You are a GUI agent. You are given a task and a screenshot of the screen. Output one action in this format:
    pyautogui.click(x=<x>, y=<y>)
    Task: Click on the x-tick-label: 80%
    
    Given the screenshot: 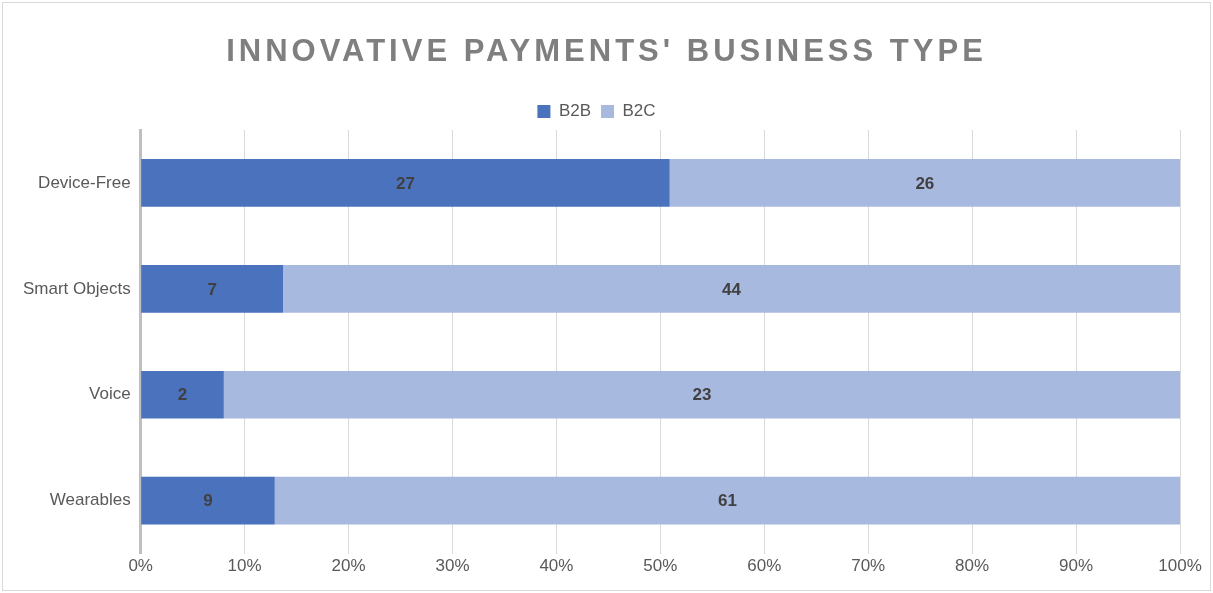 What is the action you would take?
    pyautogui.click(x=972, y=566)
    